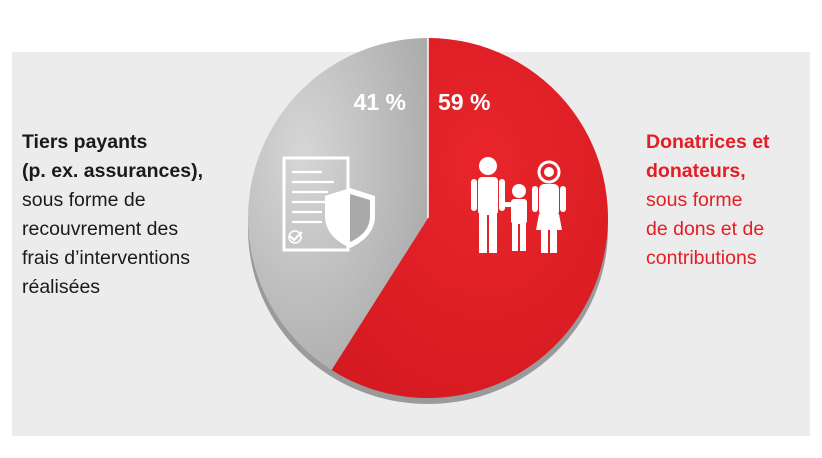 Image resolution: width=822 pixels, height=458 pixels. Describe the element at coordinates (85, 142) in the screenshot. I see `left-caption-bold-1: Tiers payants` at that location.